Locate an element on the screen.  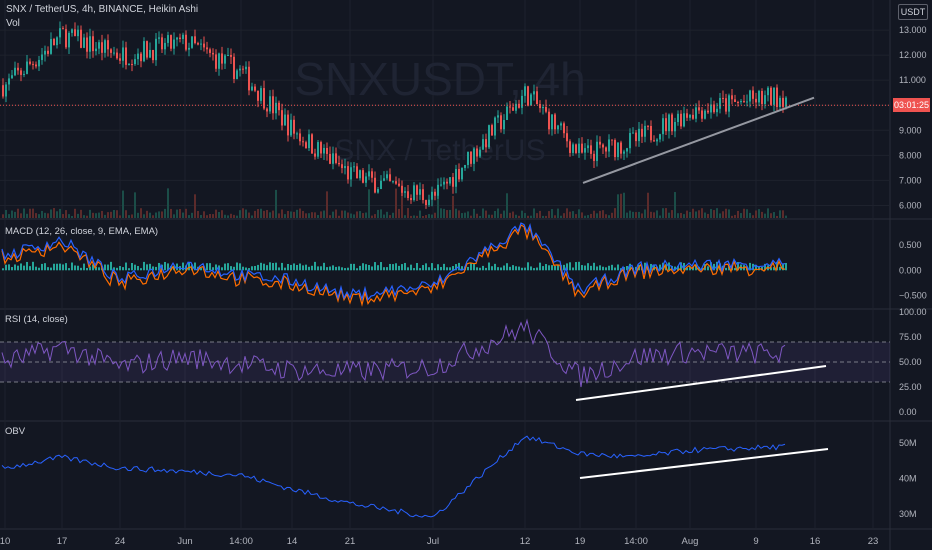
rsi-axis-label: 0.00 is located at coordinates (908, 412).